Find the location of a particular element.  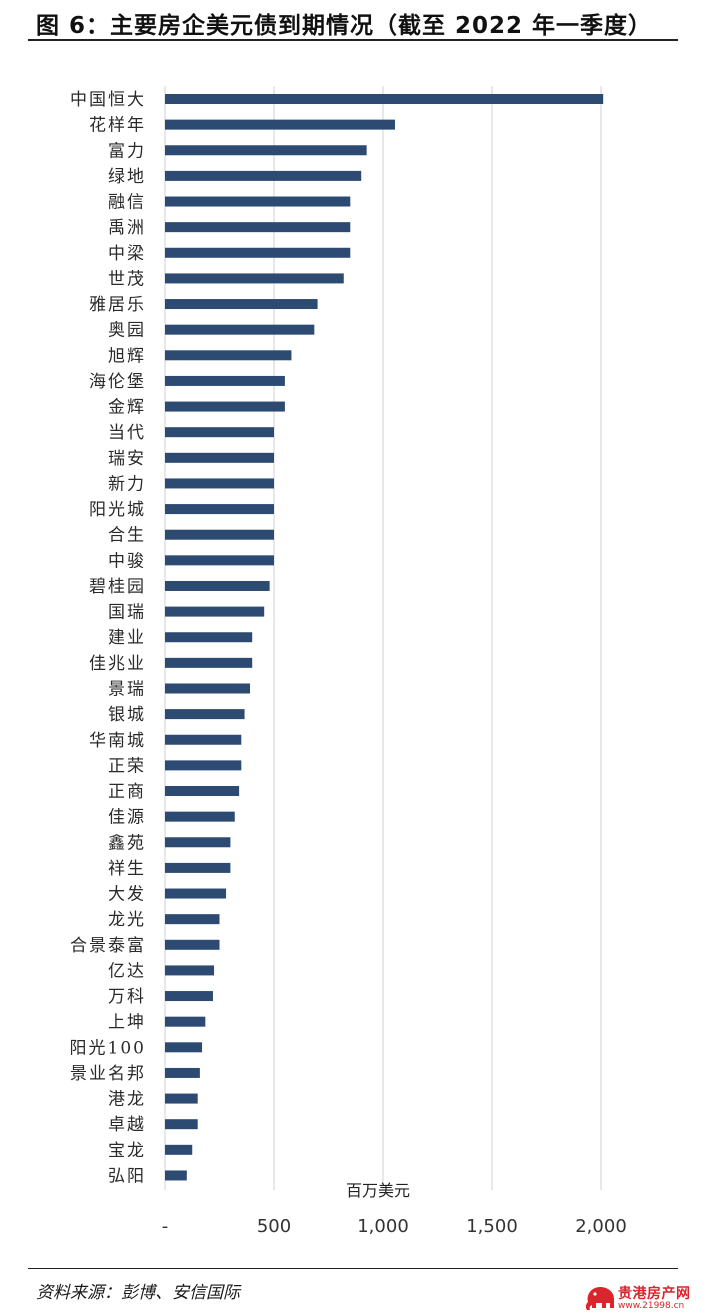

category-label: 旭辉 is located at coordinates (127, 356).